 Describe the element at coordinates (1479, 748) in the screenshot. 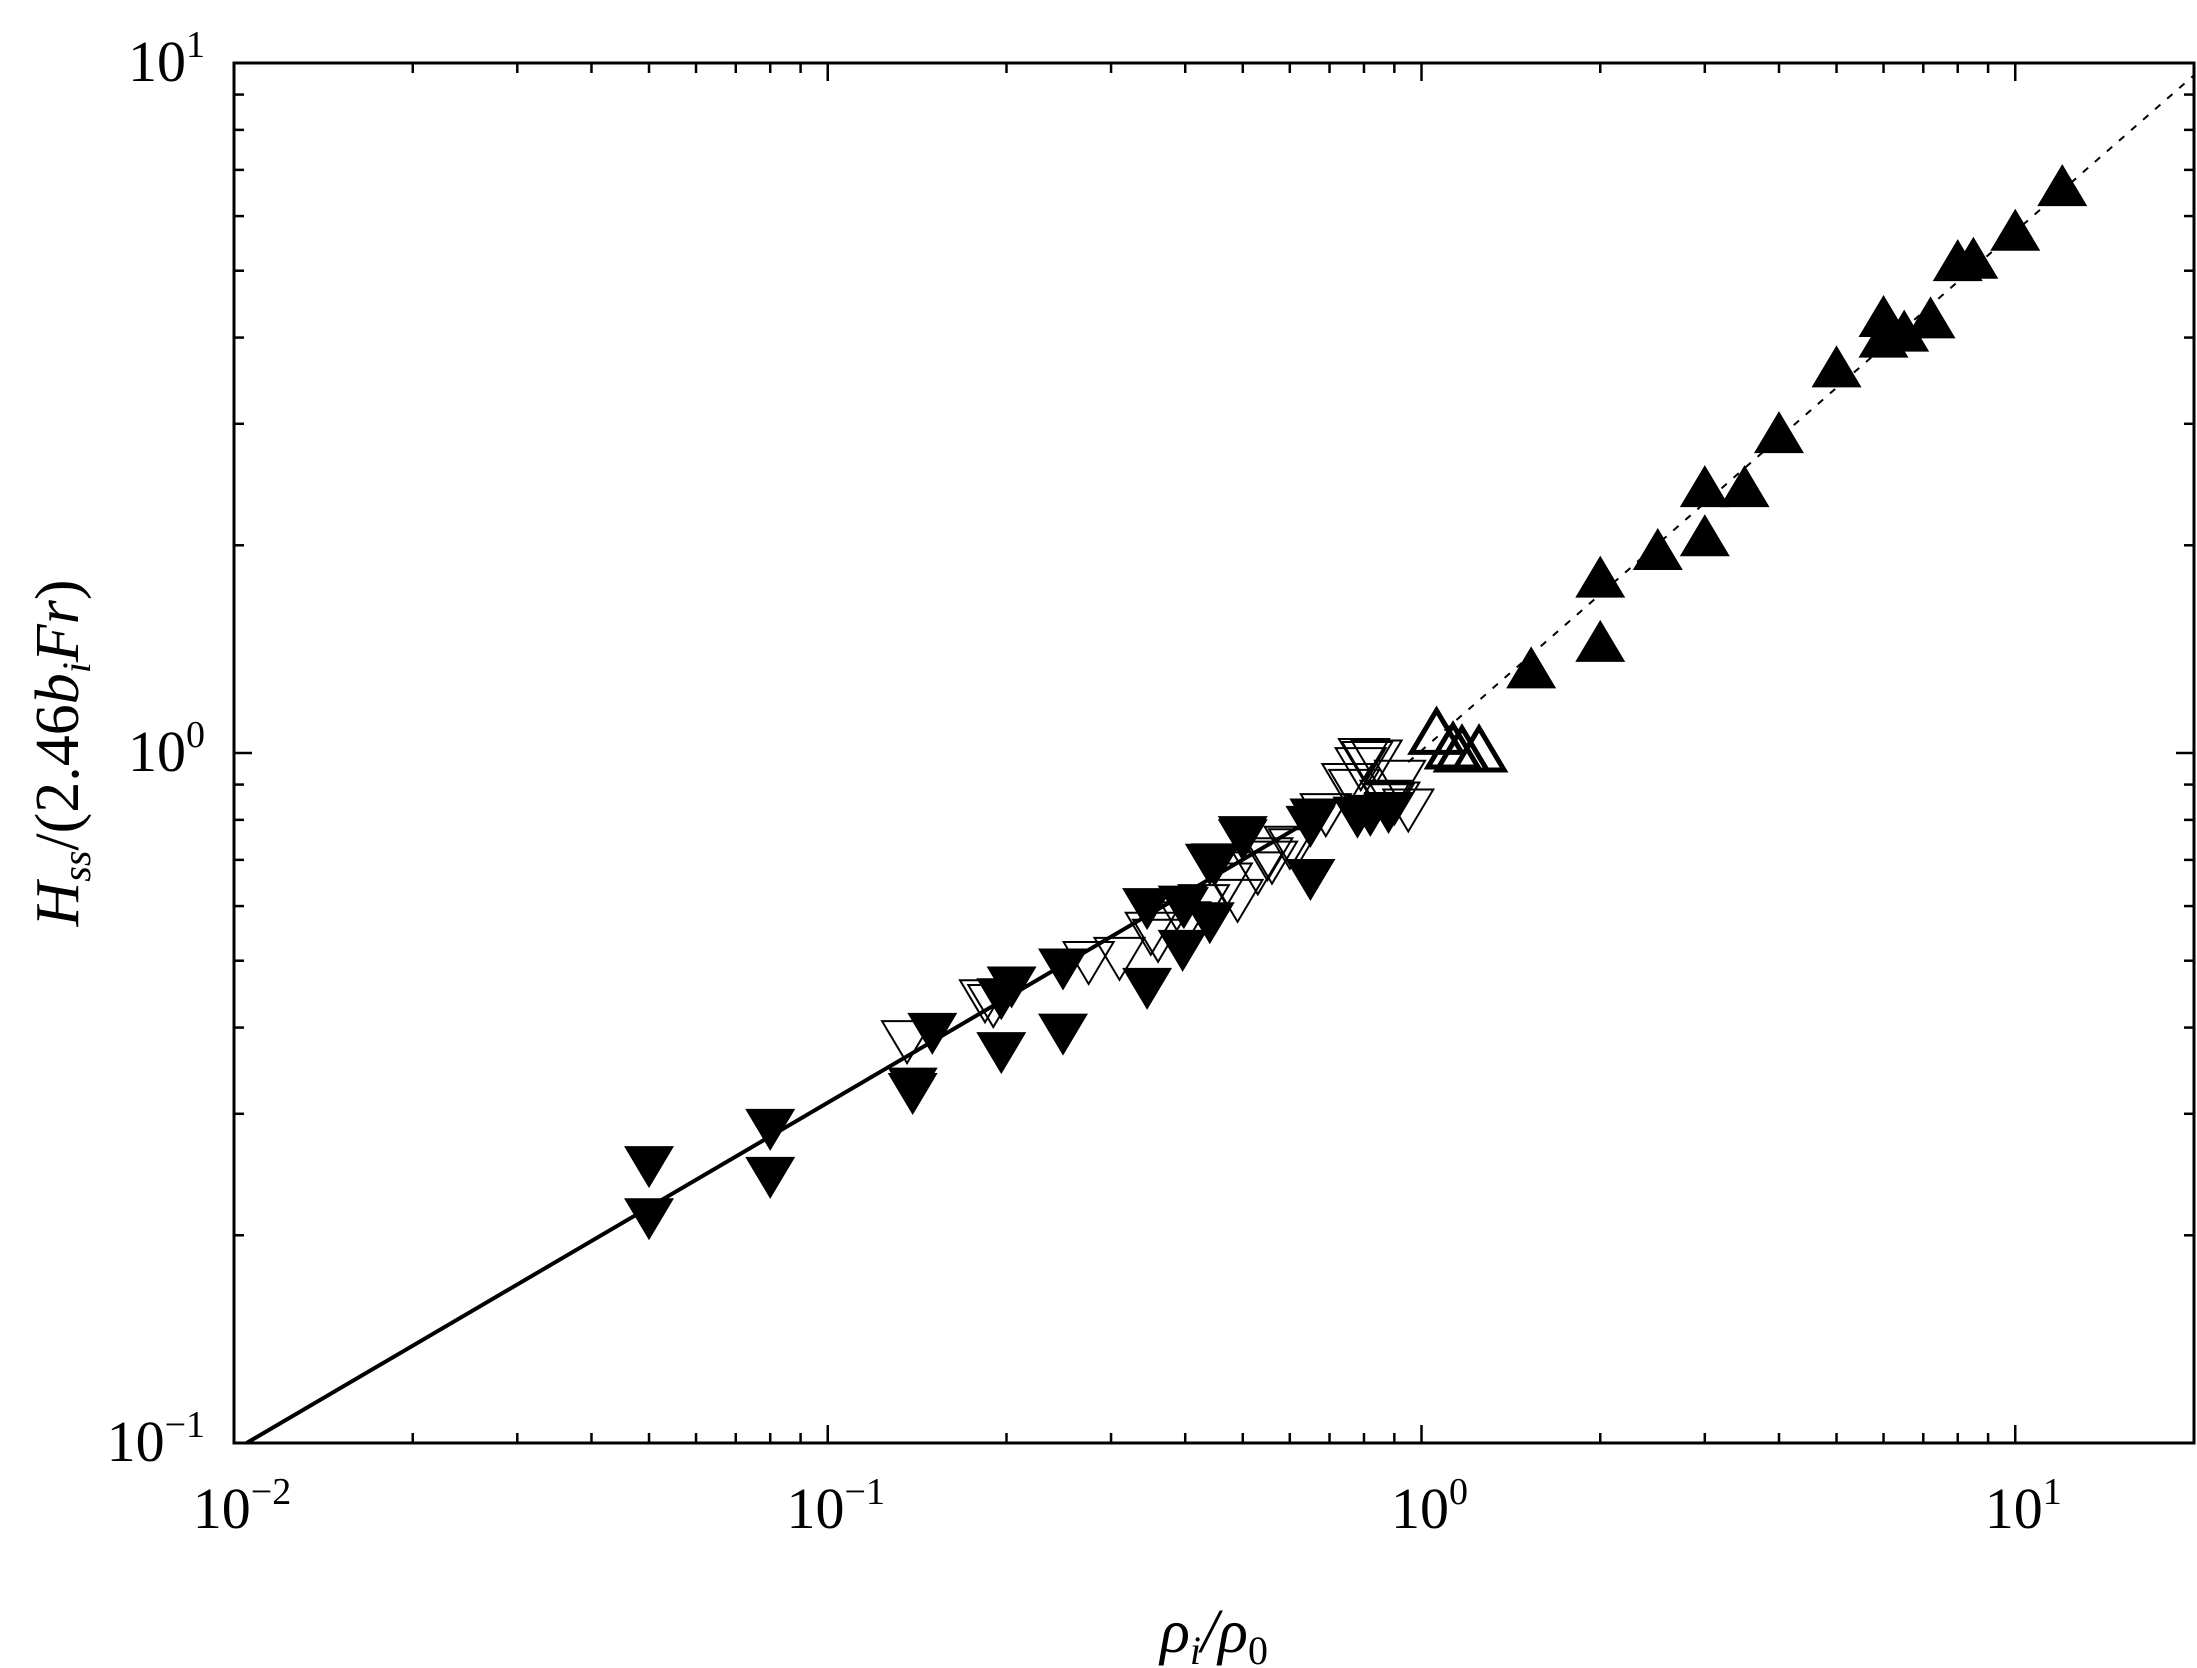

I see `thick-open-up-triangle-marker` at that location.